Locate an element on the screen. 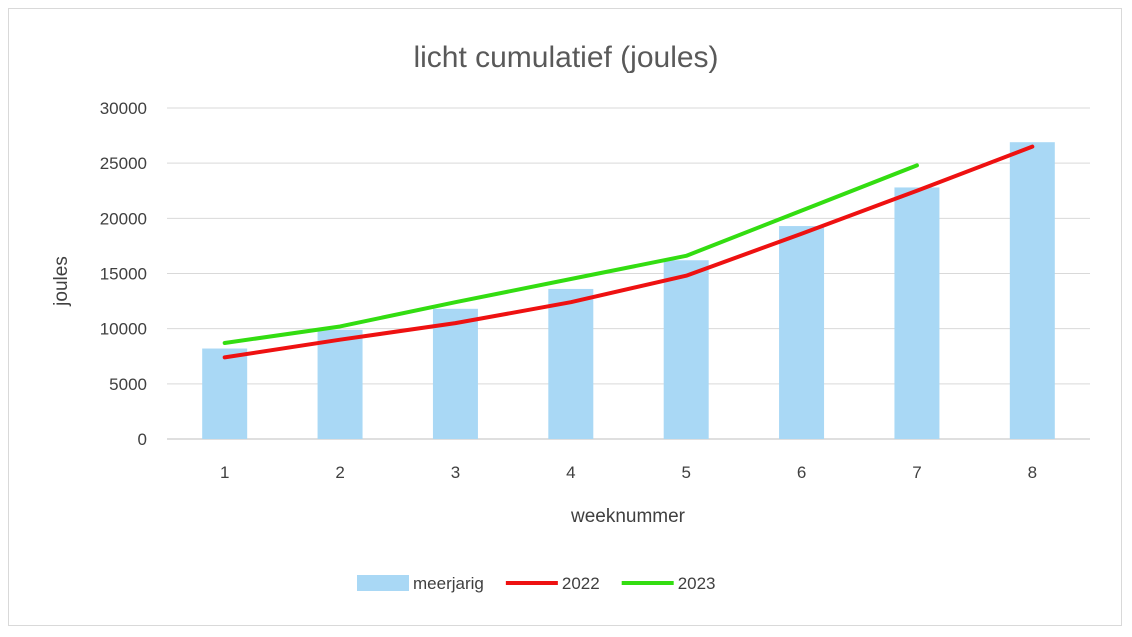 This screenshot has height=637, width=1132. x-tick-label: 2 is located at coordinates (339, 472).